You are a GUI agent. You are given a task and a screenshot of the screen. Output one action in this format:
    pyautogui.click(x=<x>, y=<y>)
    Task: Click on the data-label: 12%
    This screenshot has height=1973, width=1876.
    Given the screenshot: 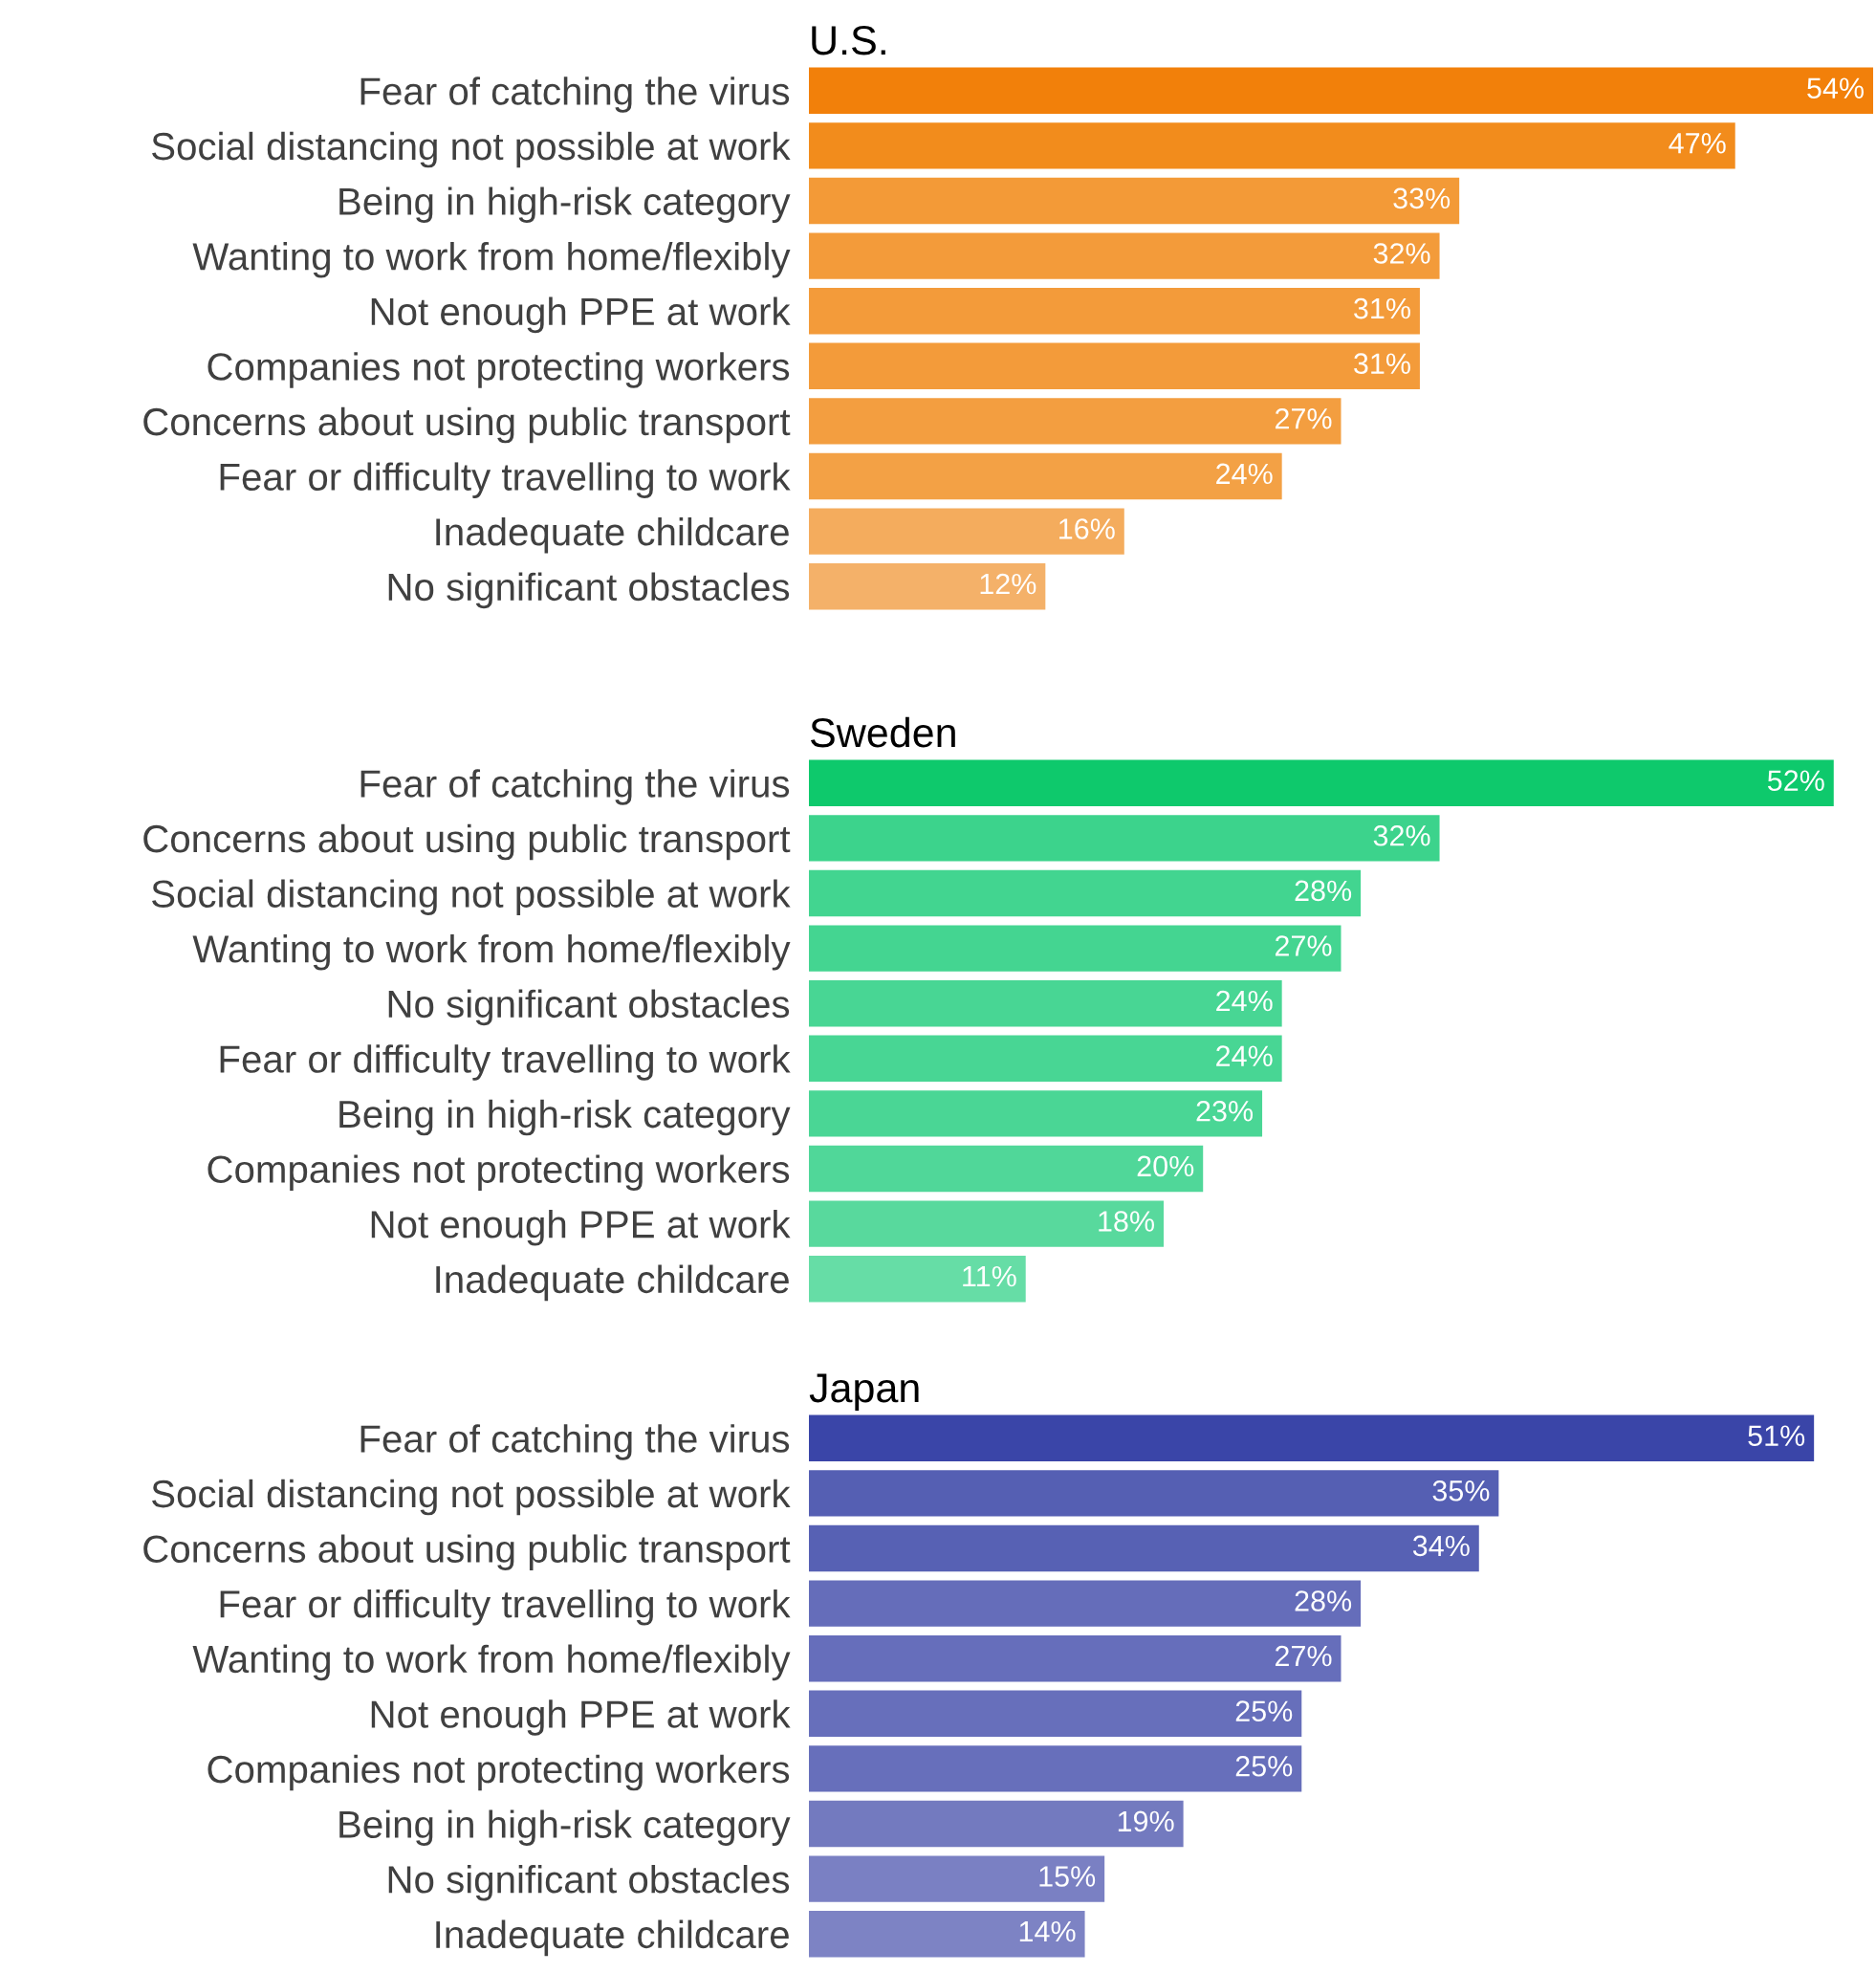 What is the action you would take?
    pyautogui.click(x=1008, y=584)
    